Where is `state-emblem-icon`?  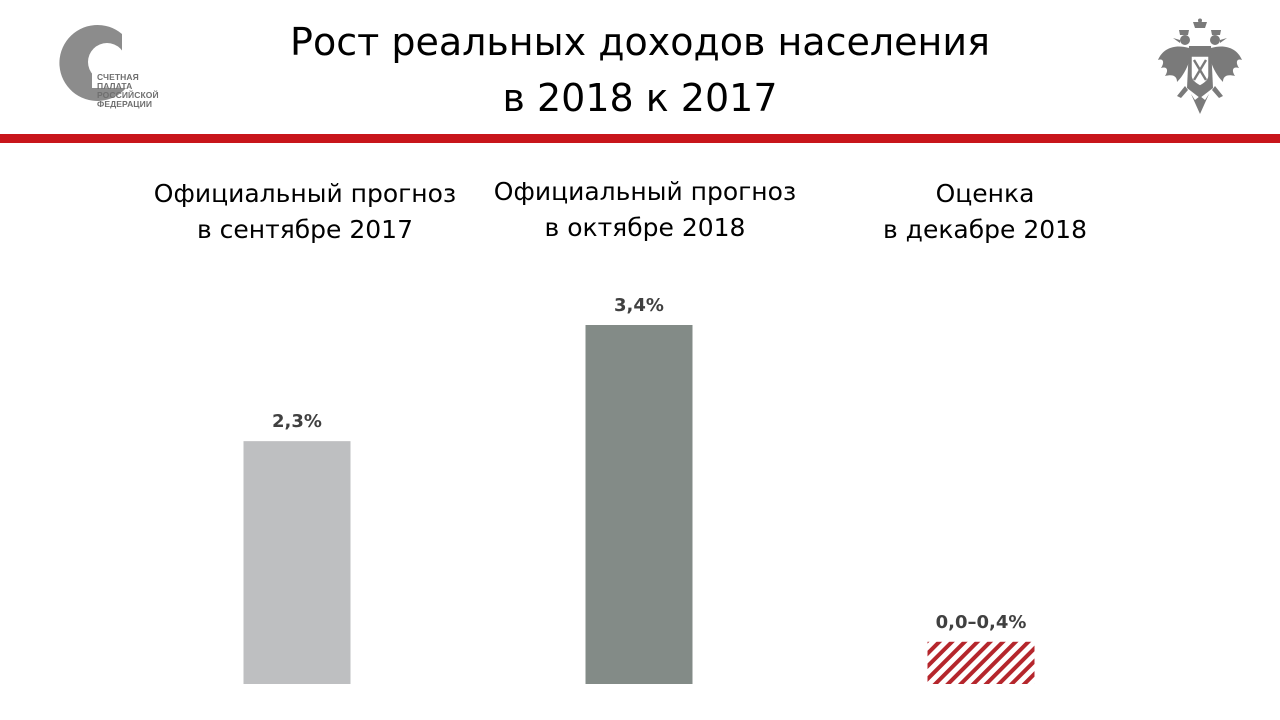
state-emblem-icon is located at coordinates (1200, 66).